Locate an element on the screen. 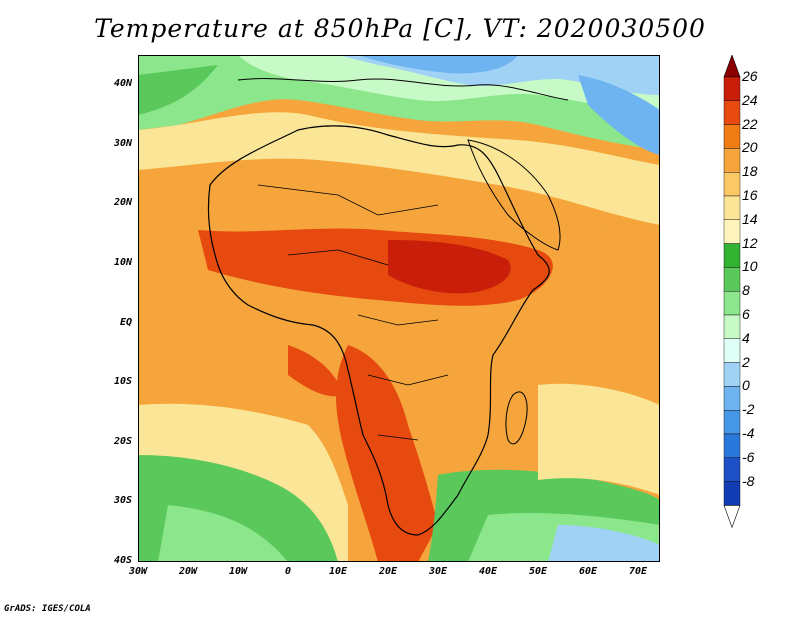  colorbar-label: 6 is located at coordinates (746, 314).